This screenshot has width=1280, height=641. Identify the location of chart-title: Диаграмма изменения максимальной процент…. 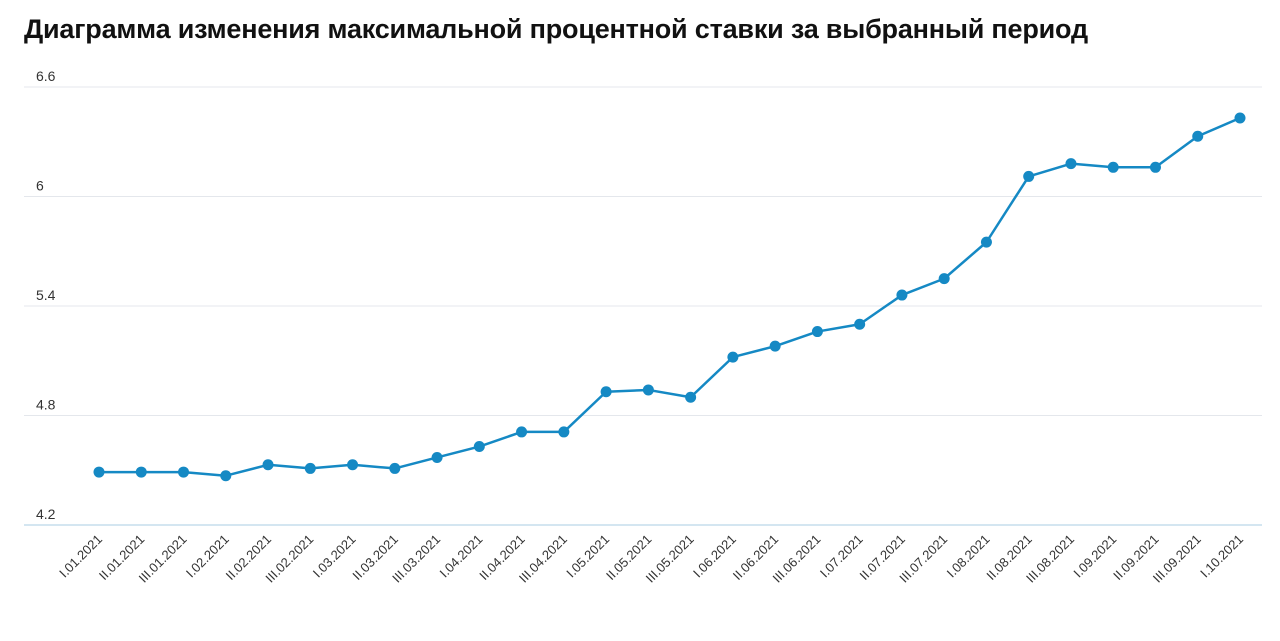
(556, 29).